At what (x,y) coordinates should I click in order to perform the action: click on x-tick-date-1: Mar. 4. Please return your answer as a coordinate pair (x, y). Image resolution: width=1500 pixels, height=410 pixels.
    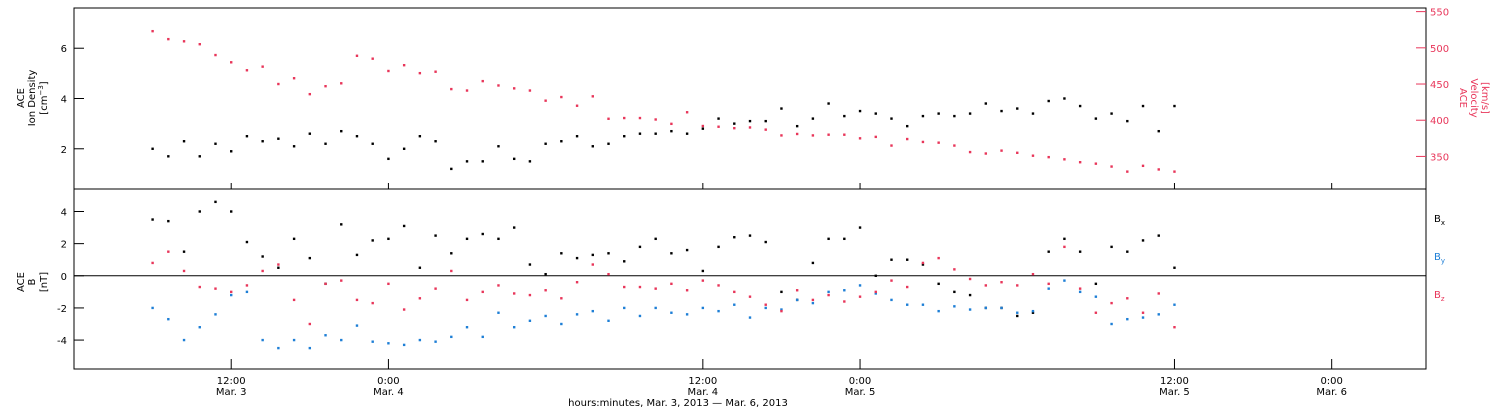
    Looking at the image, I should click on (388, 392).